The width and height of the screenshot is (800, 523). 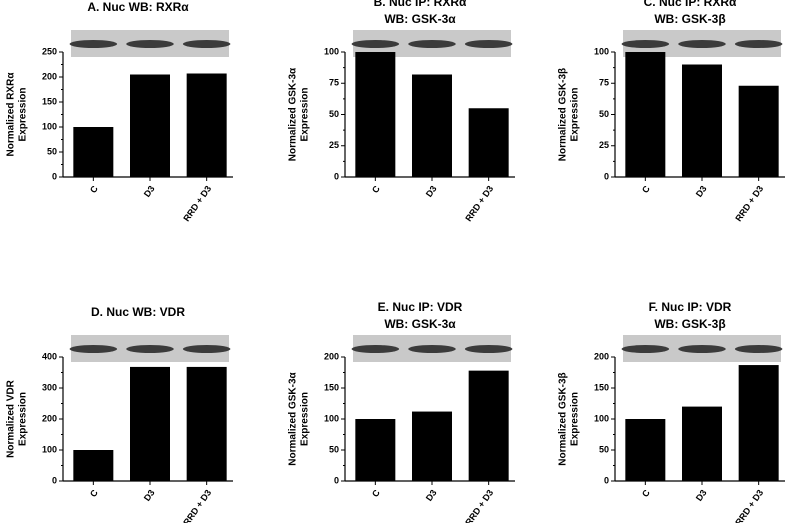 I want to click on chart-title: B. Nuc IP: RXRα, so click(x=420, y=4).